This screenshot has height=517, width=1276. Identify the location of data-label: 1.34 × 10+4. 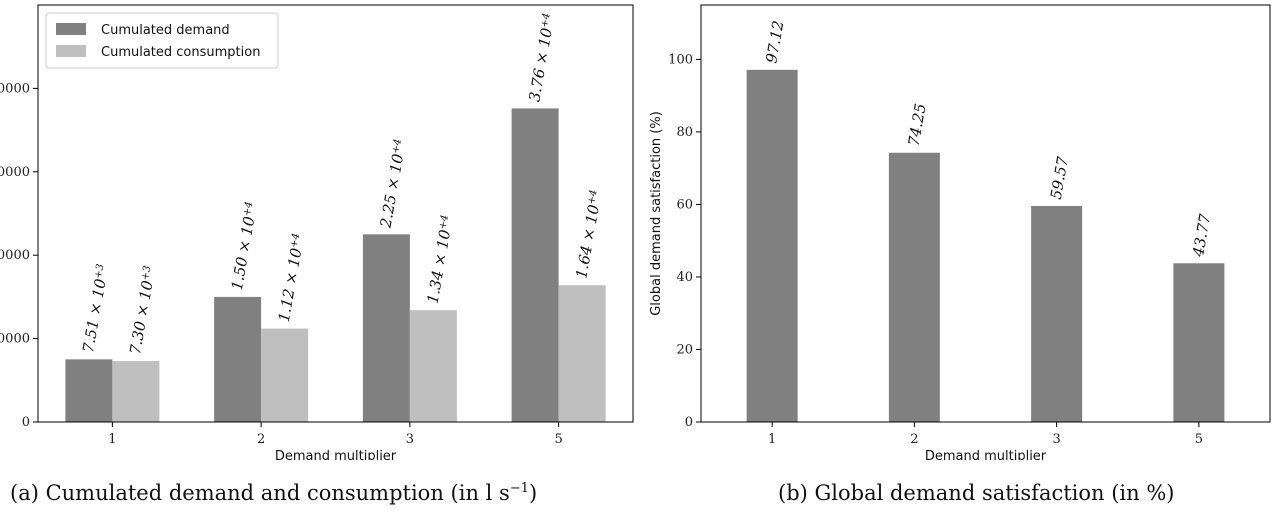
(440, 259).